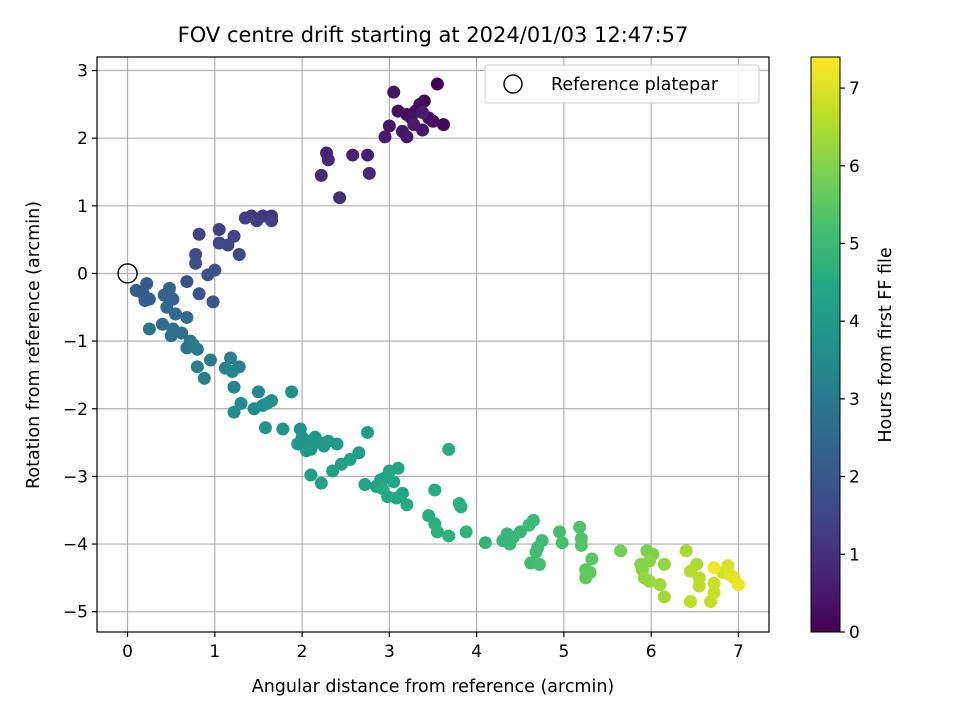 The image size is (960, 720). Describe the element at coordinates (854, 244) in the screenshot. I see `colorbar-tick-label: 5` at that location.